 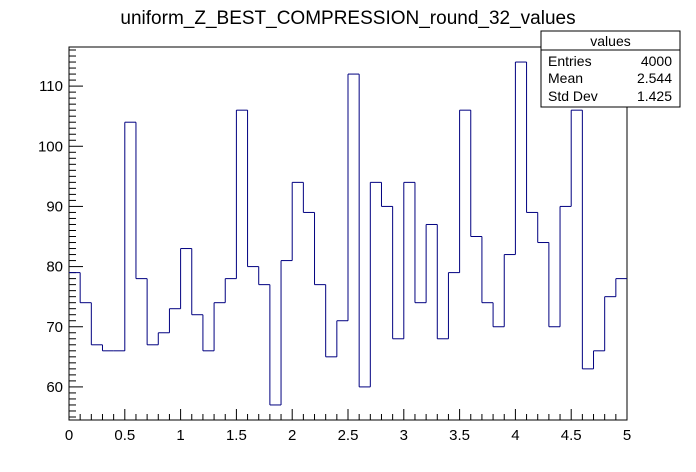 I want to click on x-tick-label: 1, so click(x=180, y=435).